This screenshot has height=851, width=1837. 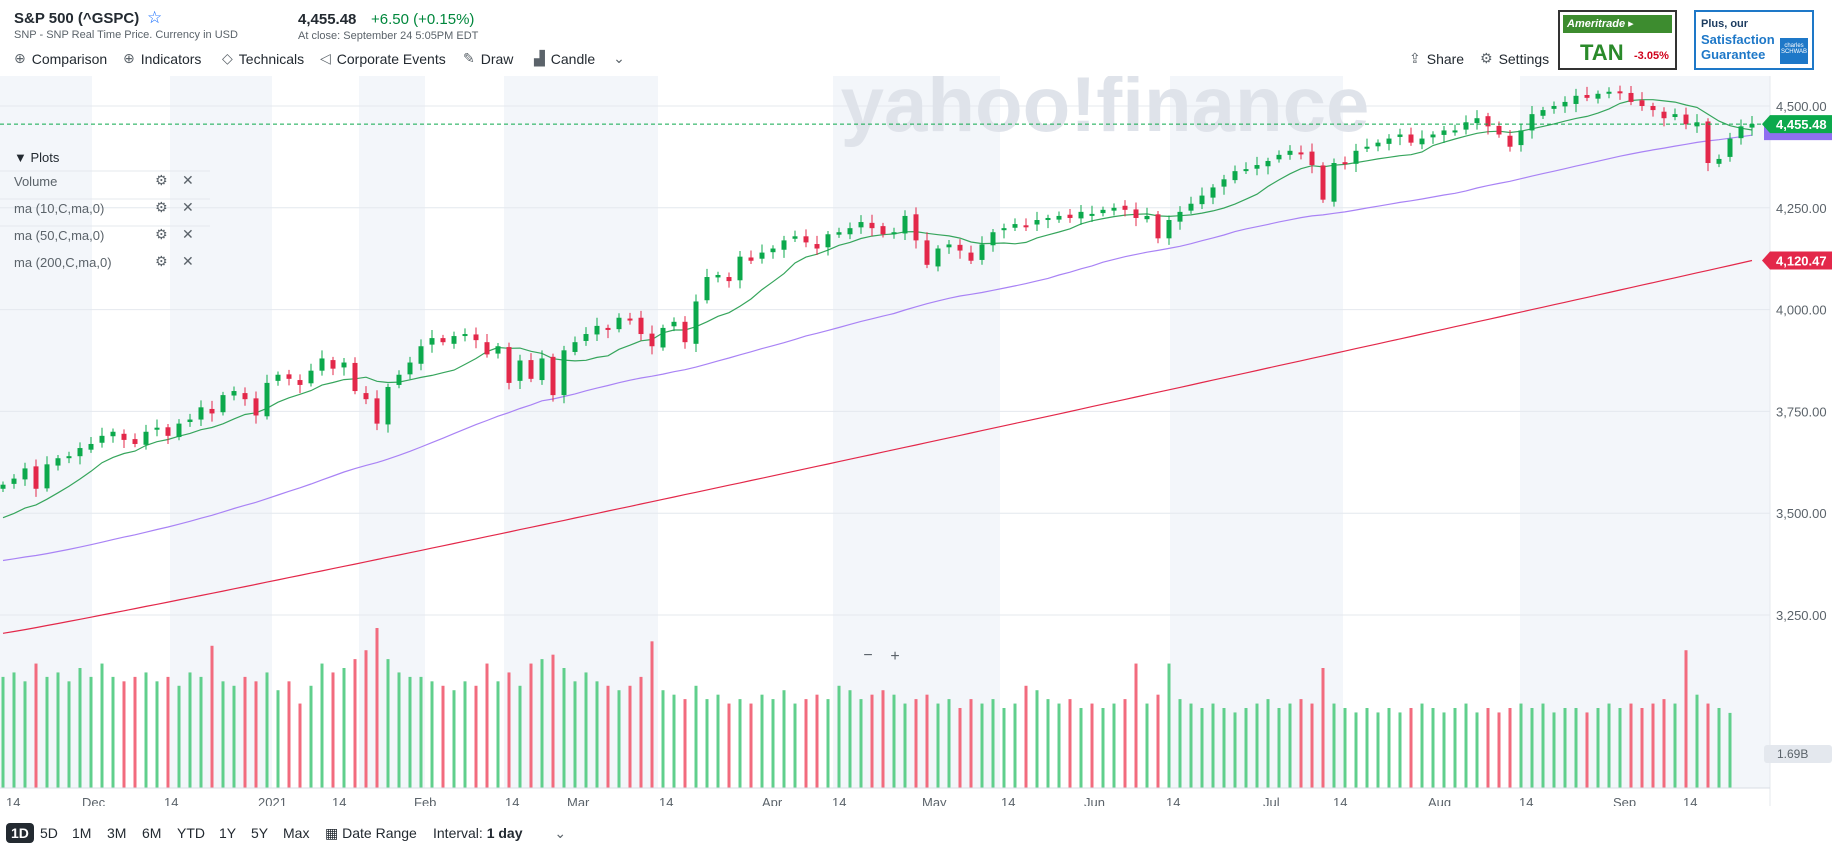 What do you see at coordinates (20, 833) in the screenshot?
I see `range-1d: 1D` at bounding box center [20, 833].